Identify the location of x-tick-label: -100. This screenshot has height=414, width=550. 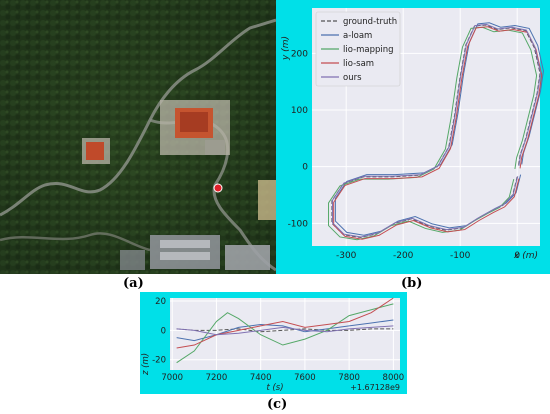
(460, 256).